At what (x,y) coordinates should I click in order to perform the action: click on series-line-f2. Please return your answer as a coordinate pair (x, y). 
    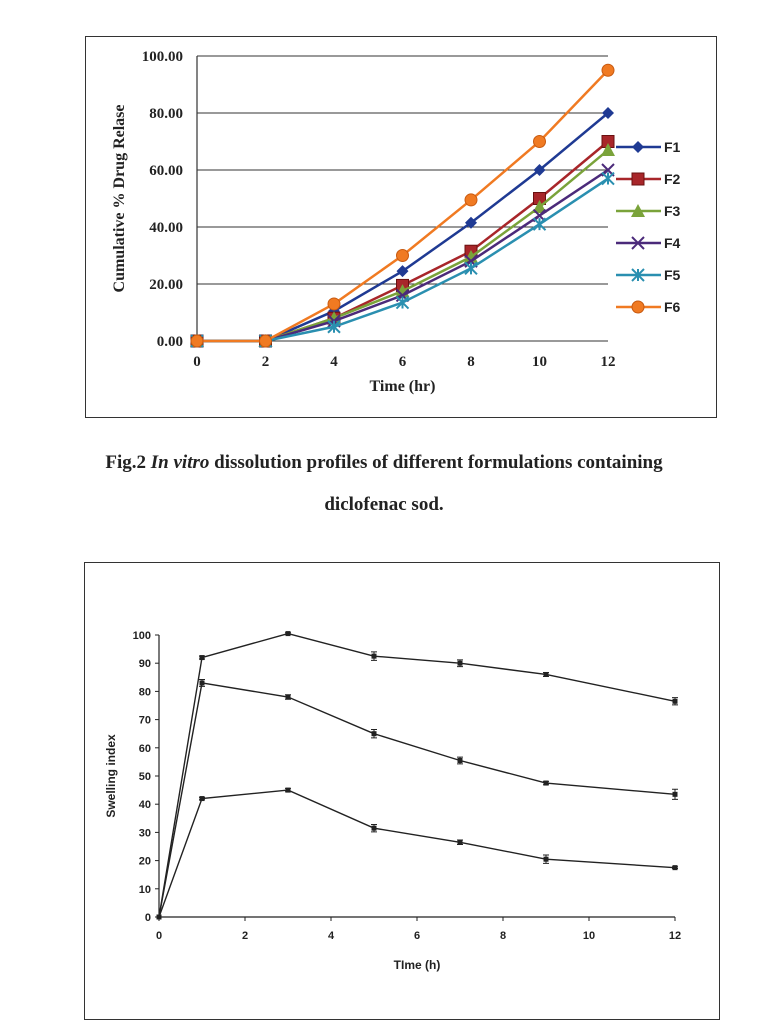
    Looking at the image, I should click on (403, 241).